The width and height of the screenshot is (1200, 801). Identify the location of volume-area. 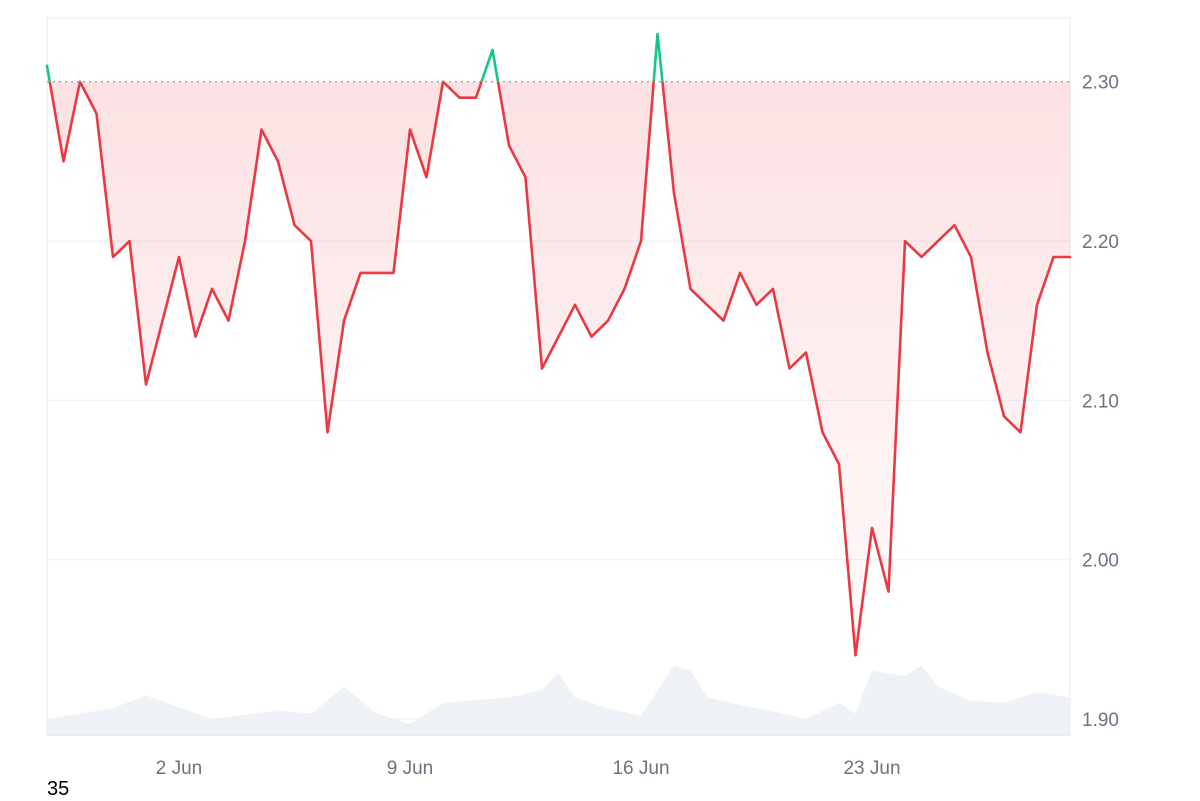
(558, 701).